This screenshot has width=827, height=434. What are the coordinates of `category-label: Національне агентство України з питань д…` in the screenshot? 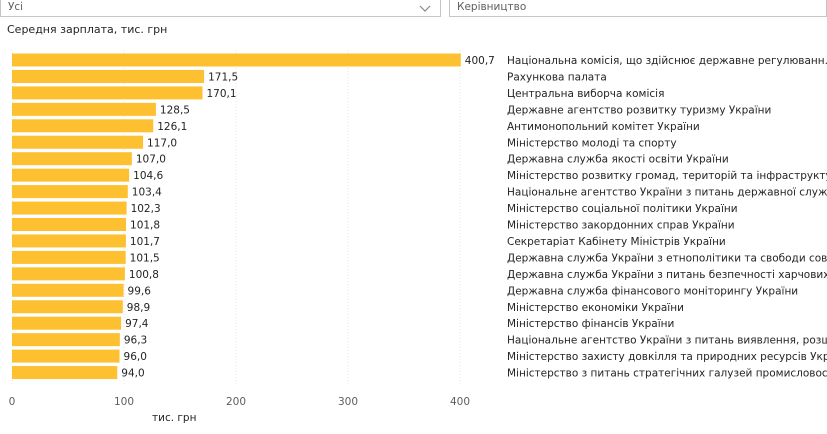 It's located at (667, 193).